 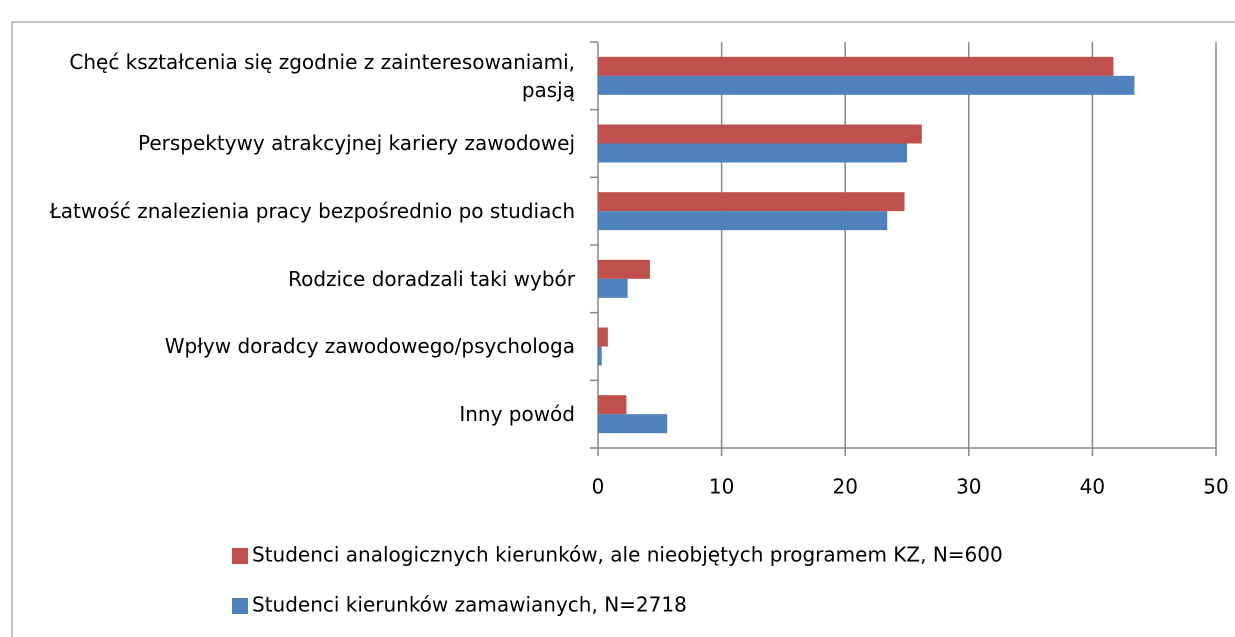 I want to click on y-tick-label: Inny powód, so click(x=517, y=414).